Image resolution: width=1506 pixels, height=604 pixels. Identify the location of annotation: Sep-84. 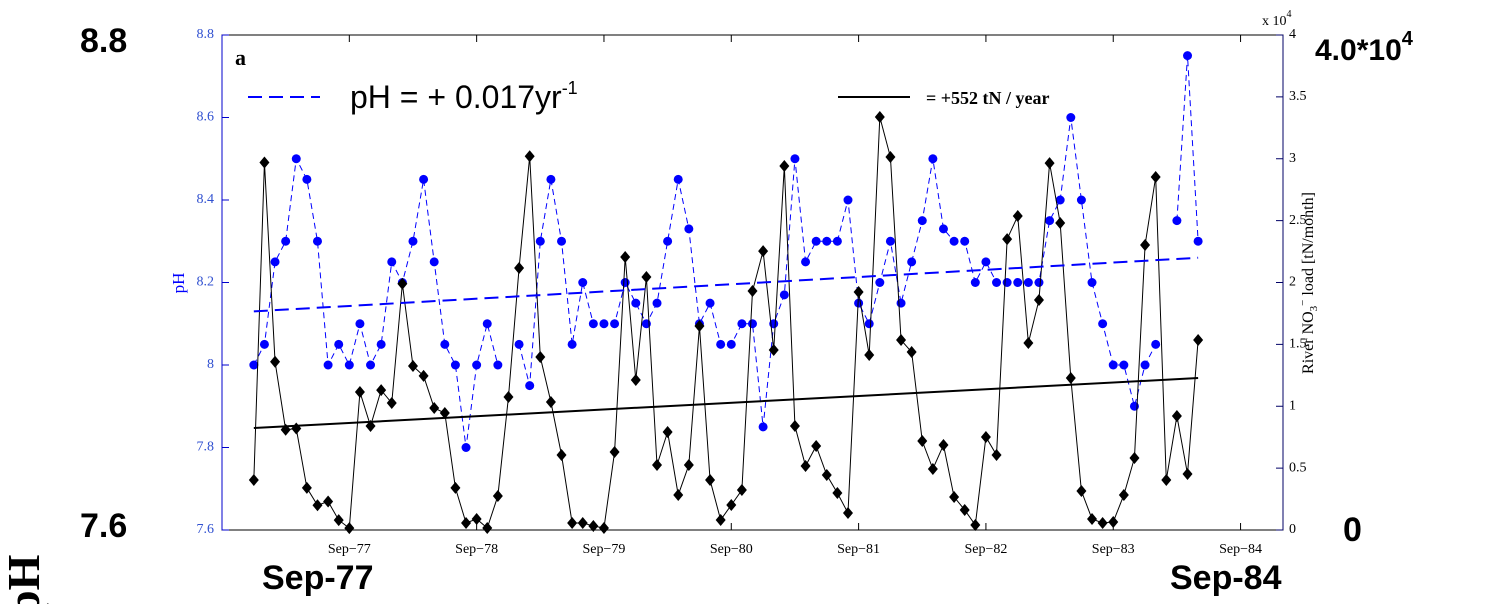
(1226, 578).